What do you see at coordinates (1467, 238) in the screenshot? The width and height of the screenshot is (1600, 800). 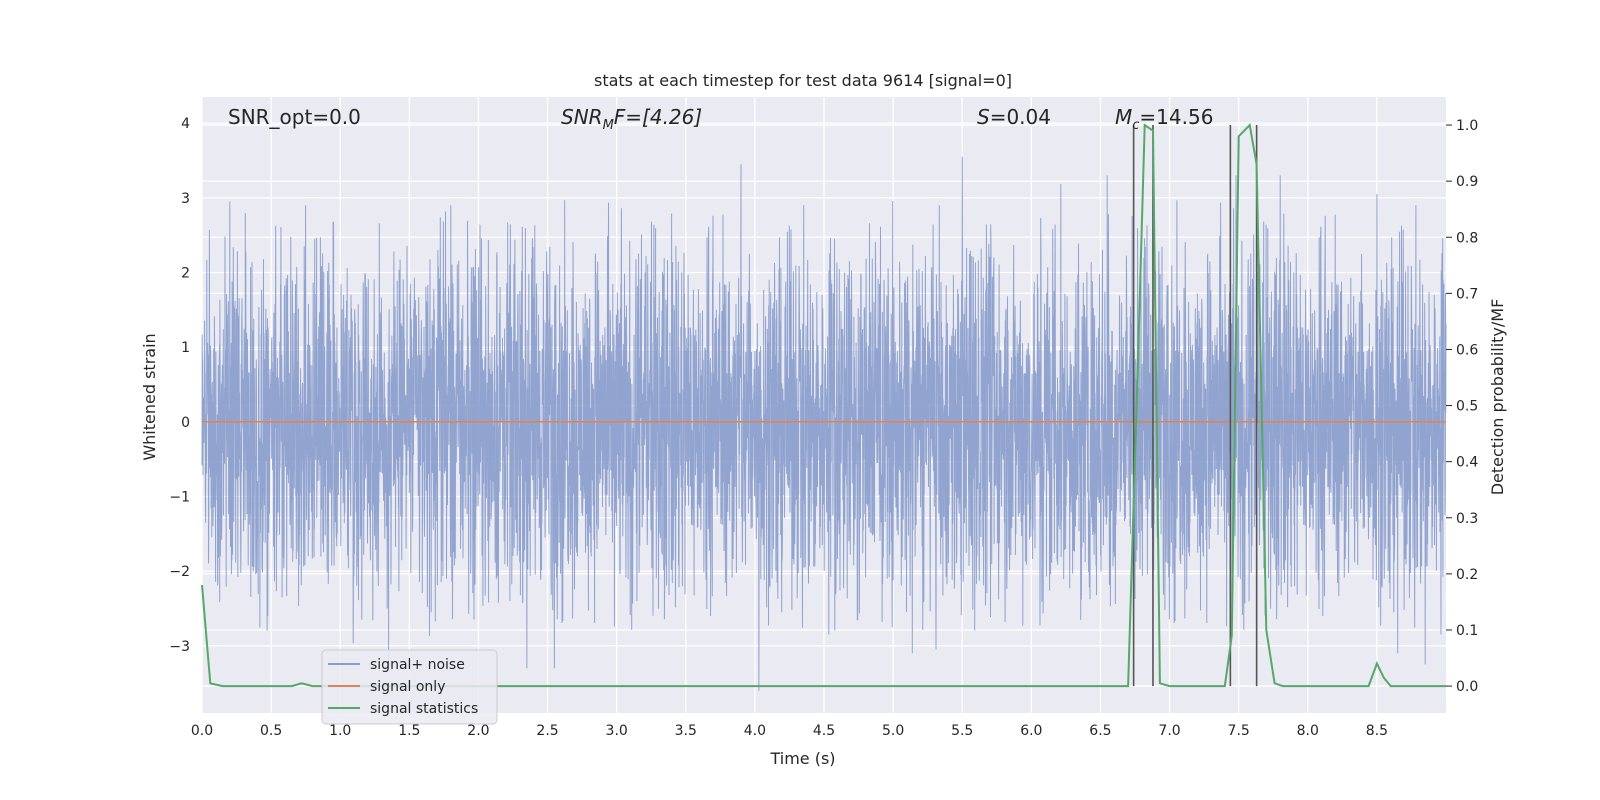 I see `y2-tick-label: 0.8` at bounding box center [1467, 238].